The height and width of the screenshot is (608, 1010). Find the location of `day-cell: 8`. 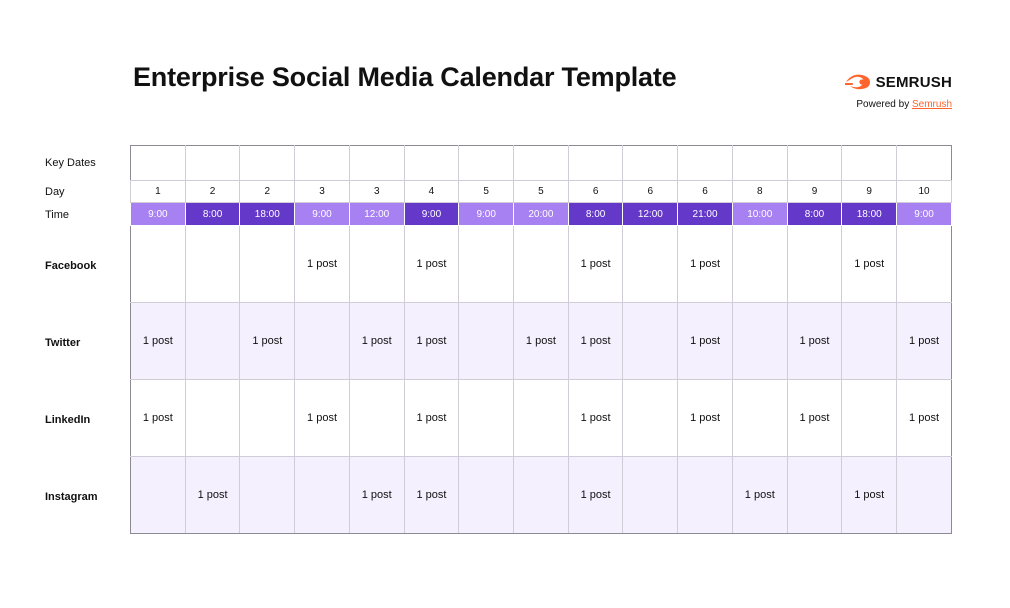

day-cell: 8 is located at coordinates (759, 191).